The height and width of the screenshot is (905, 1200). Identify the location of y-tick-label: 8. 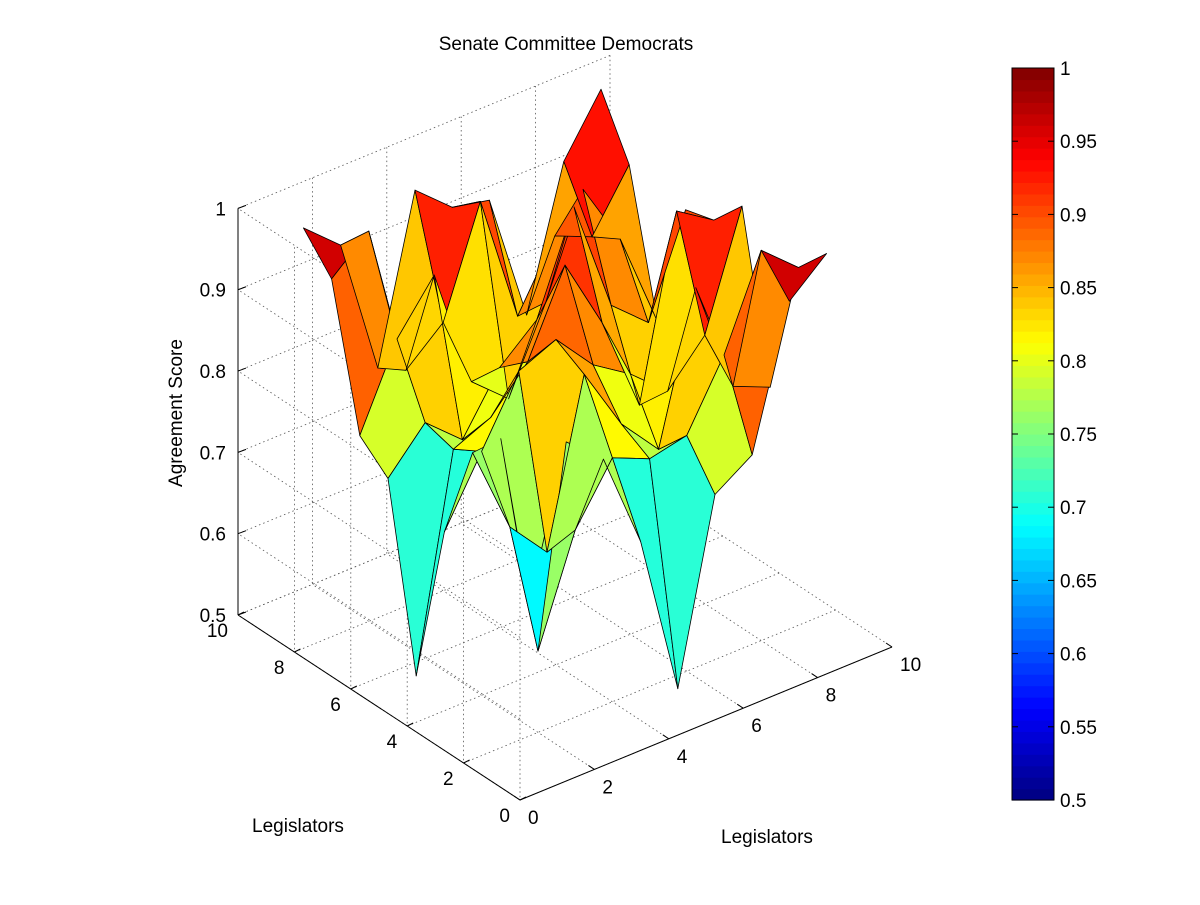
(279, 668).